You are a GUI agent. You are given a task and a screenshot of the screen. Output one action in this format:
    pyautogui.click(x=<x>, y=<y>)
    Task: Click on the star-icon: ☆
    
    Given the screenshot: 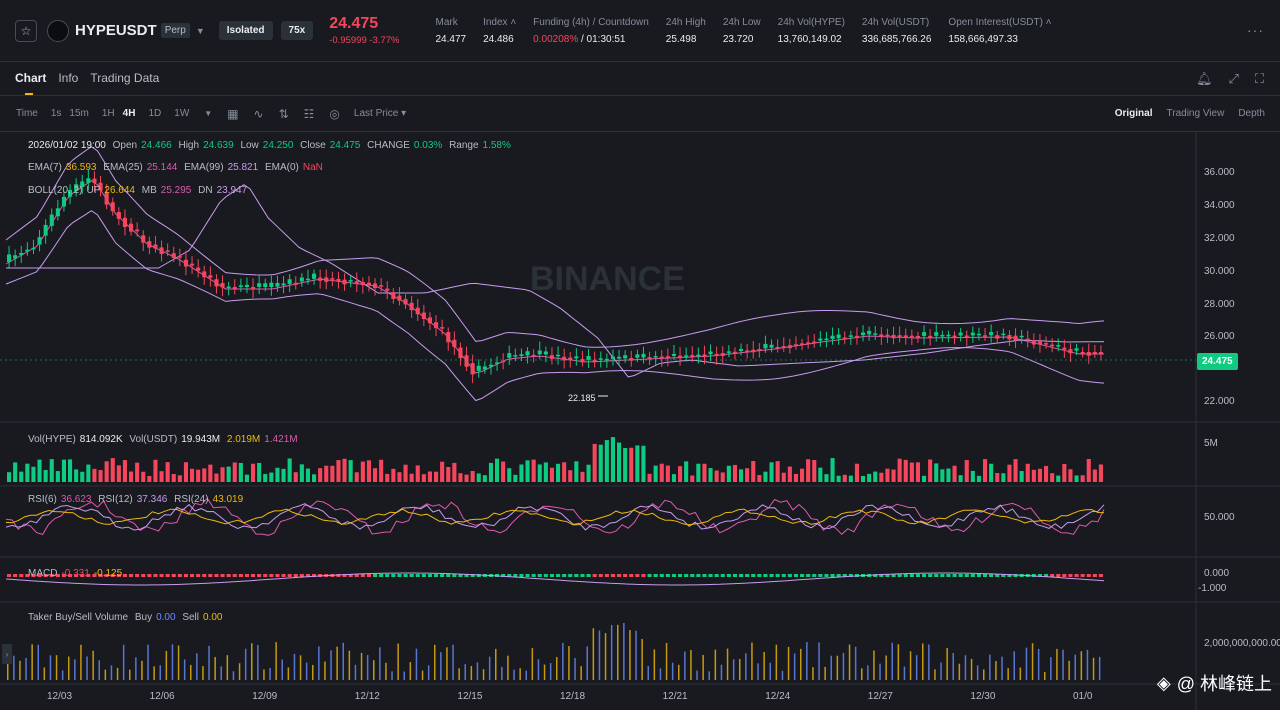 What is the action you would take?
    pyautogui.click(x=26, y=30)
    